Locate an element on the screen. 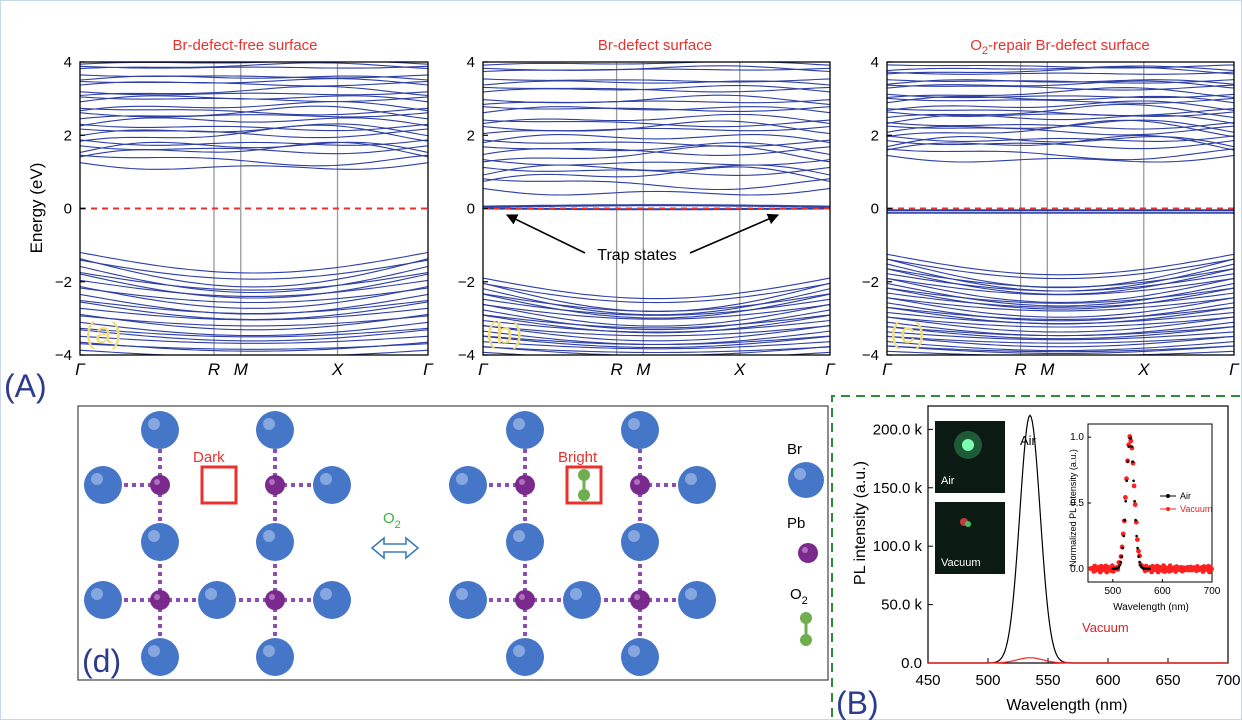  legend-pb-label: Pb is located at coordinates (796, 523).